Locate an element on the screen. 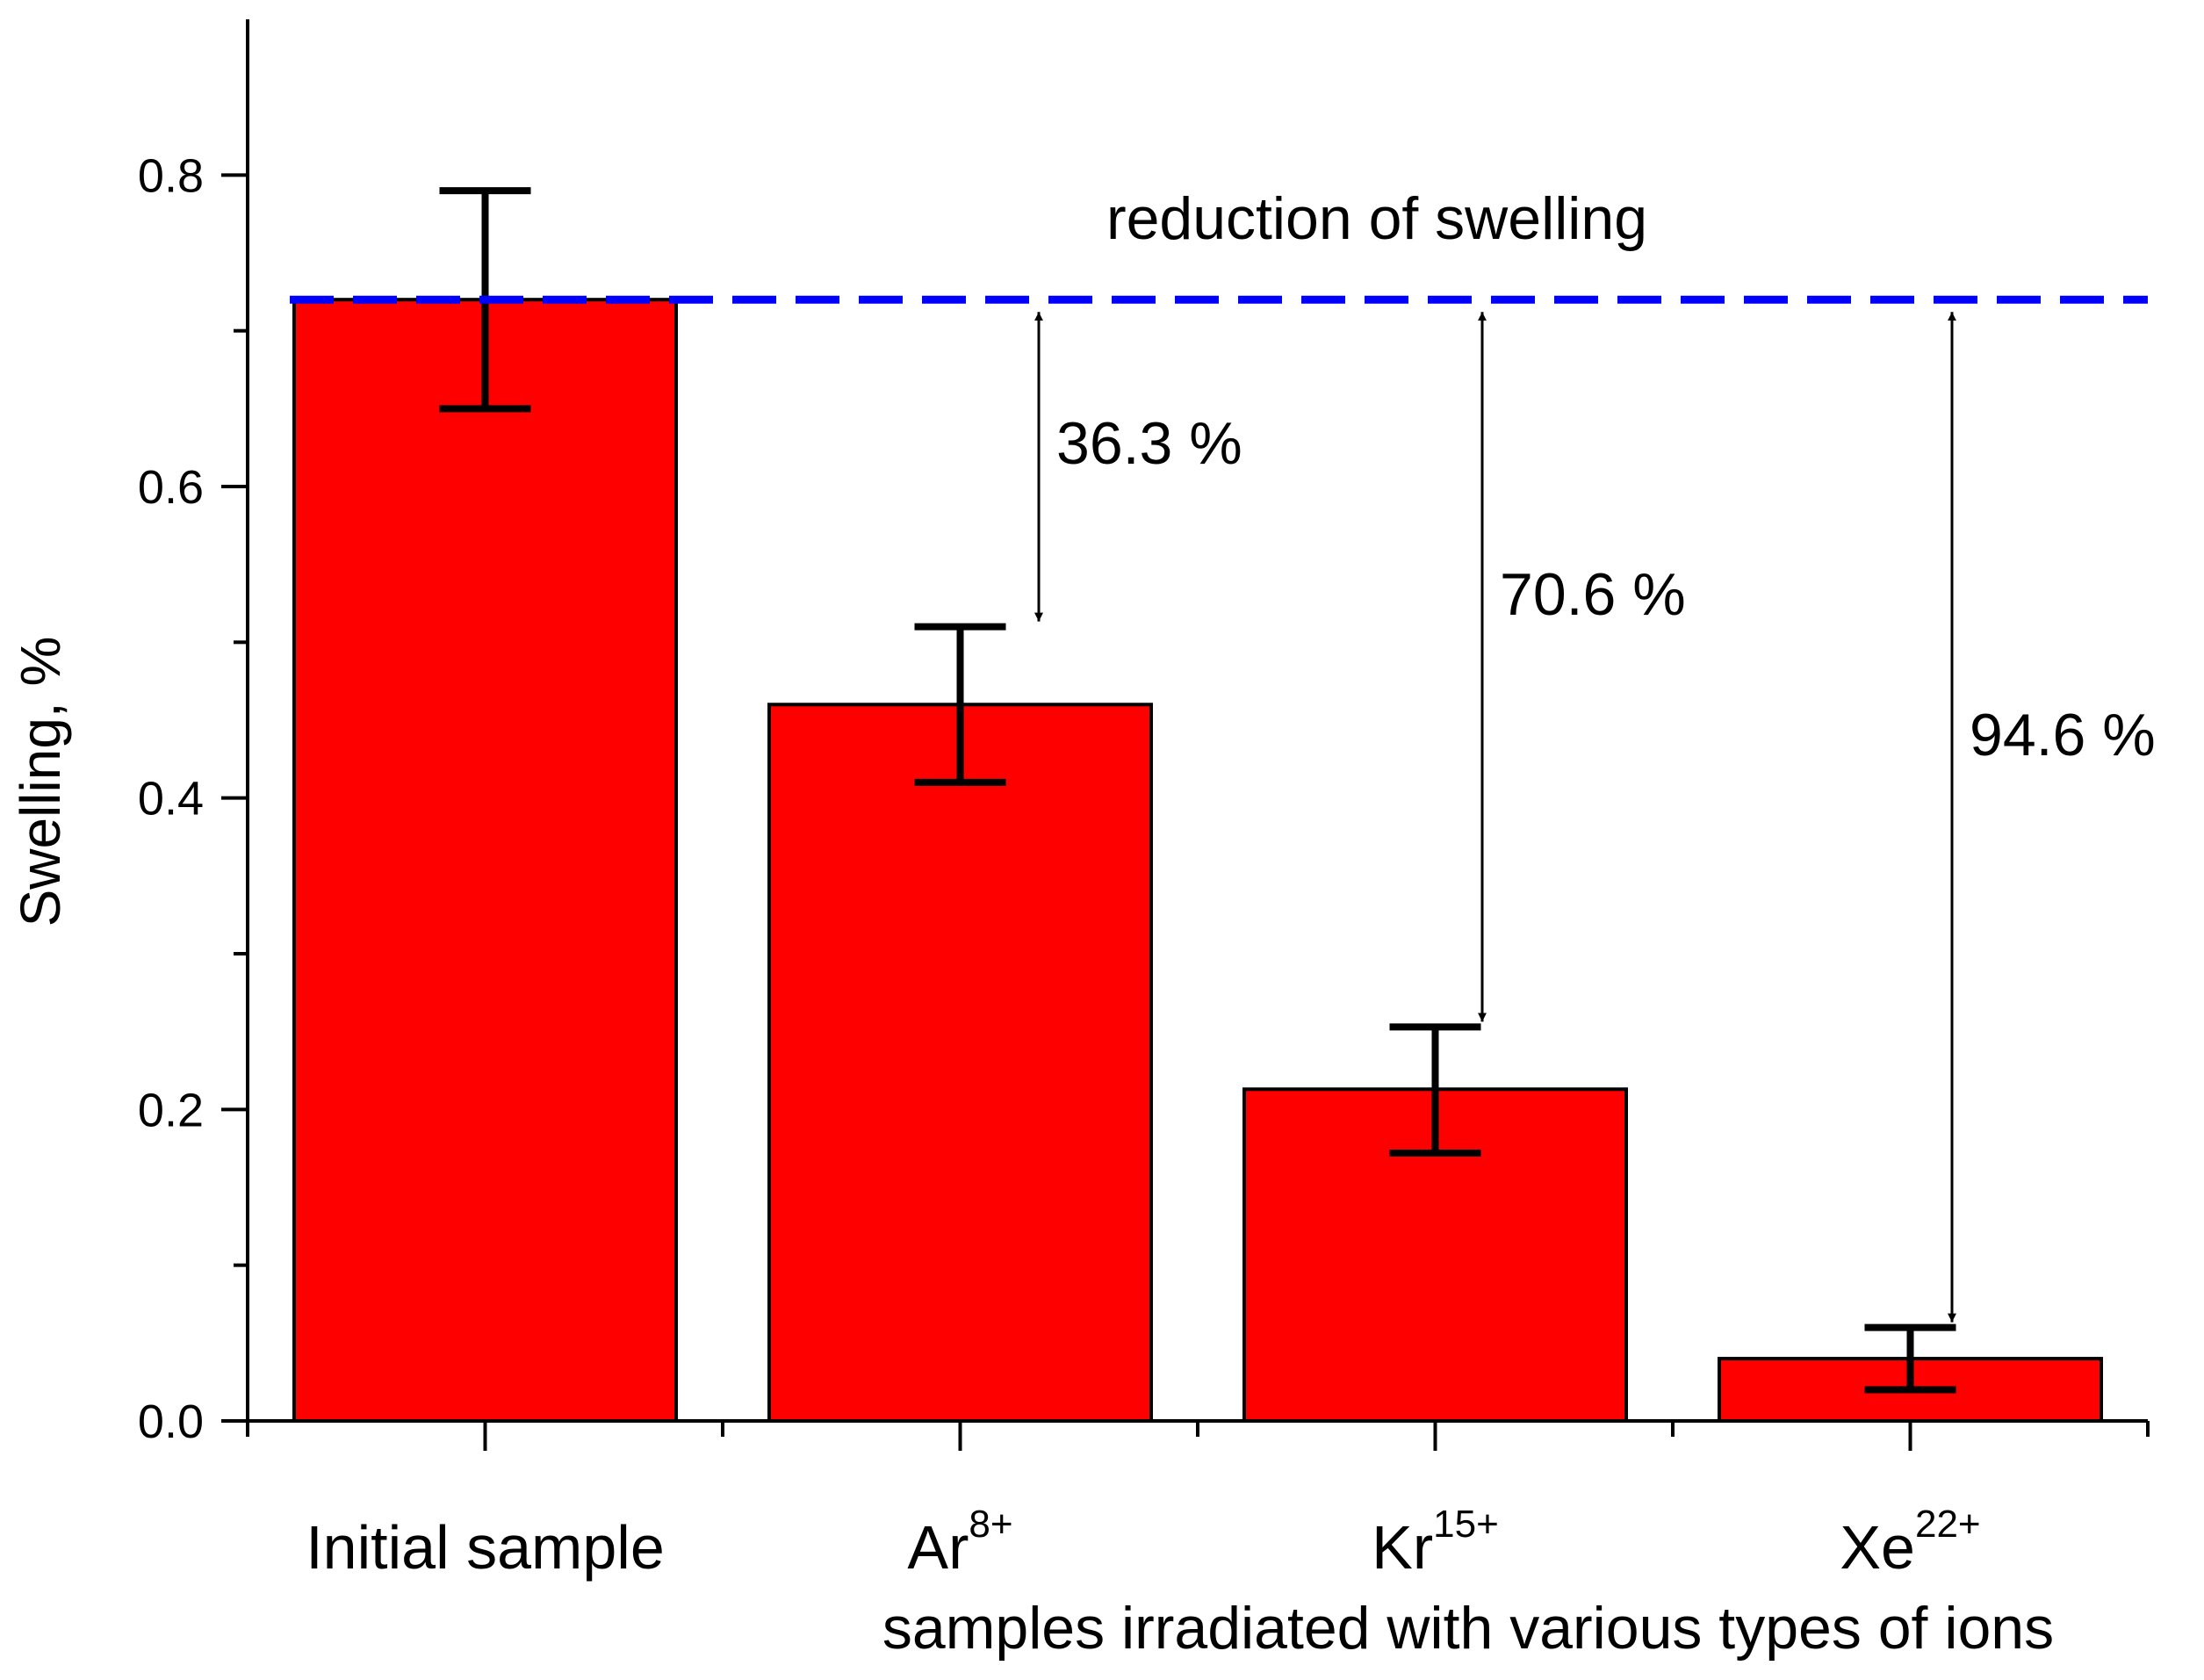 The width and height of the screenshot is (2204, 1680). x-category-label: Kr15+ is located at coordinates (1435, 1542).